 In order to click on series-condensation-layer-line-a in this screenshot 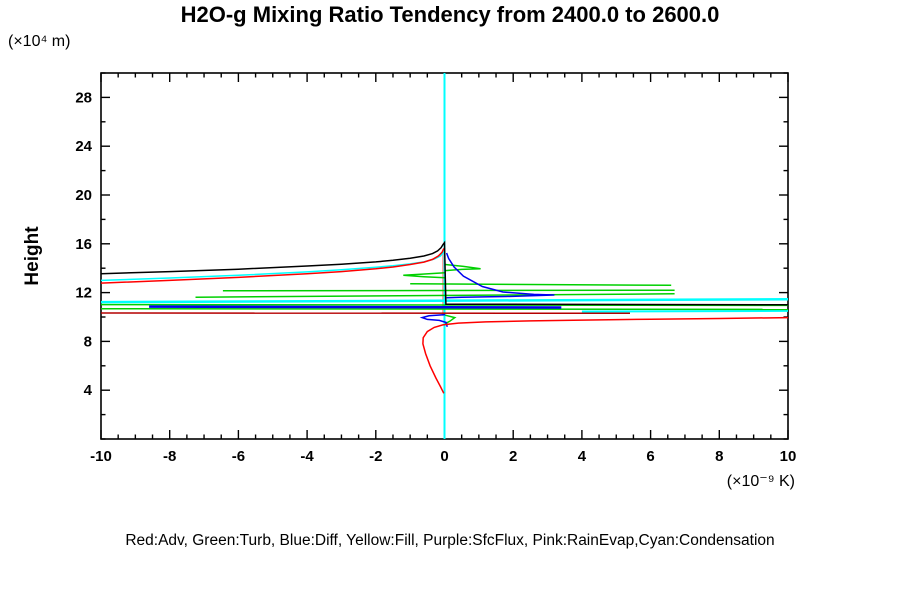, I will do `click(444, 300)`.